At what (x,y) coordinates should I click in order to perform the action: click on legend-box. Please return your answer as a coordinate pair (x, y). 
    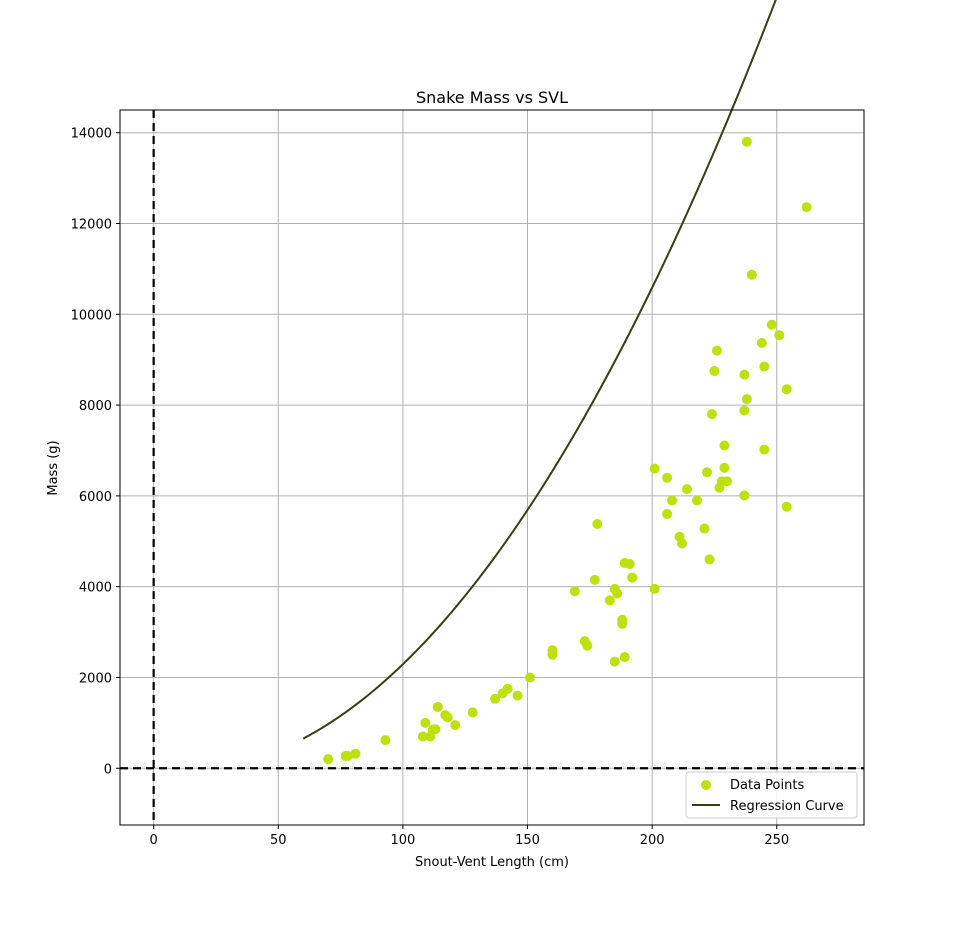
    Looking at the image, I should click on (771, 795).